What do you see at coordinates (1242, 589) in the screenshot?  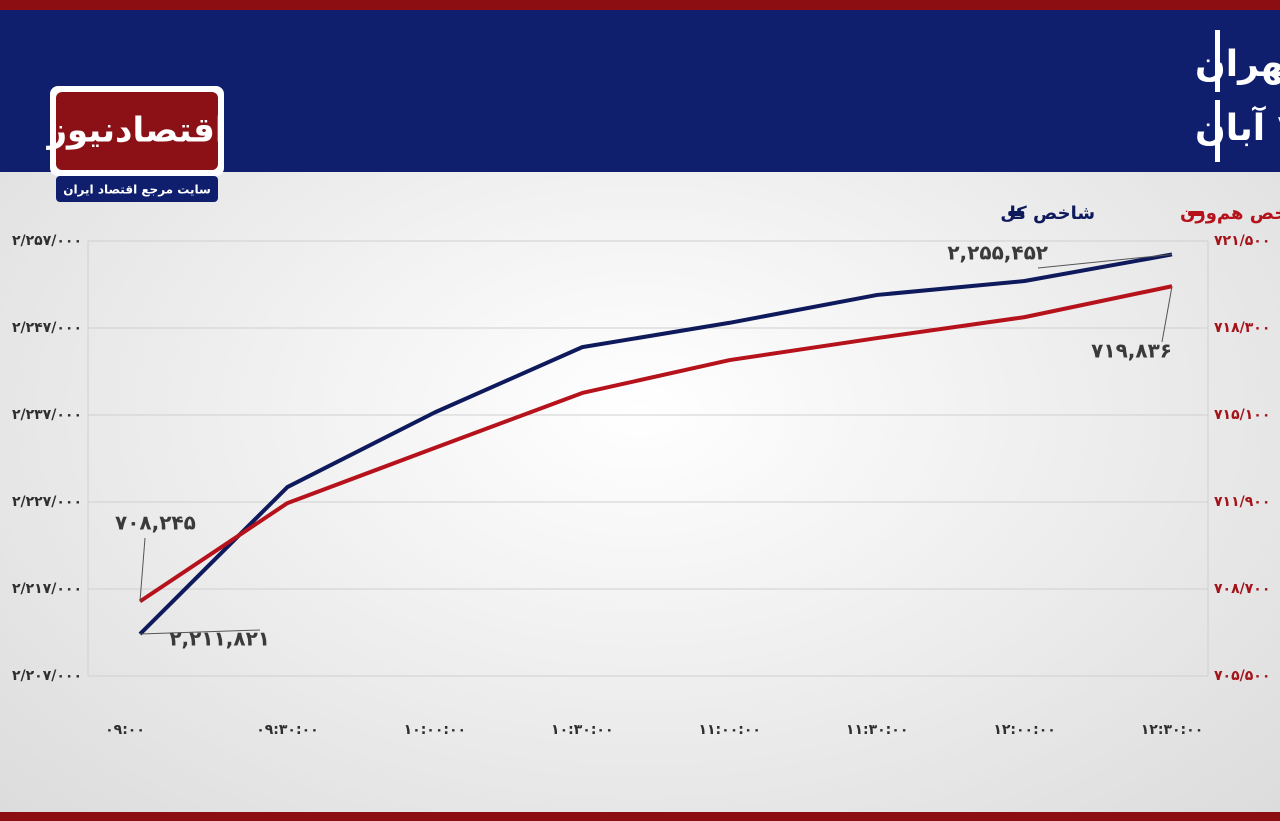 I see `y2-tick-label: ۷۰۸/۷۰۰` at bounding box center [1242, 589].